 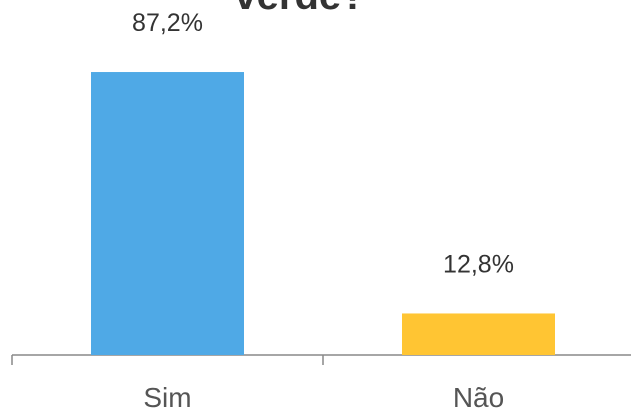 What do you see at coordinates (167, 23) in the screenshot?
I see `data-label: 87,2%` at bounding box center [167, 23].